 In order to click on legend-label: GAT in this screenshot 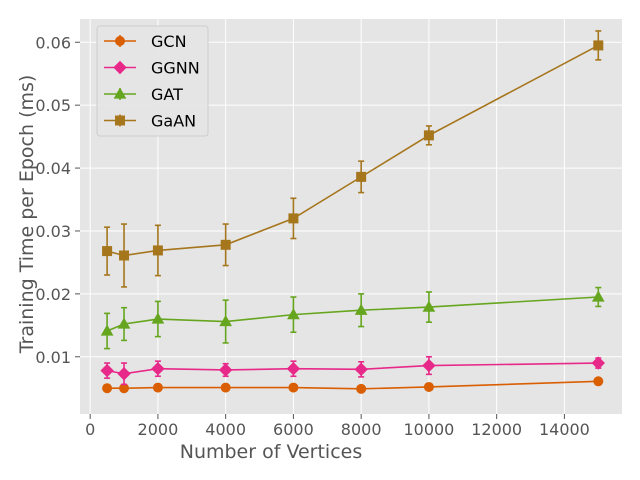, I will do `click(167, 94)`.